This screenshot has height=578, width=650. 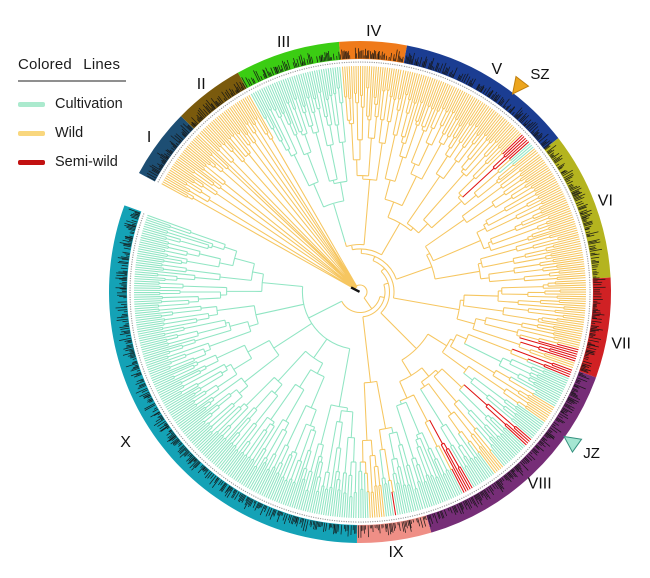 I want to click on marker-label-SZ: SZ, so click(x=539, y=74).